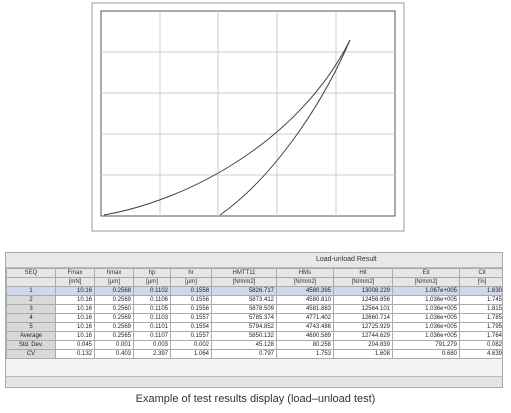  Describe the element at coordinates (426, 345) in the screenshot. I see `cell: 791.279` at that location.